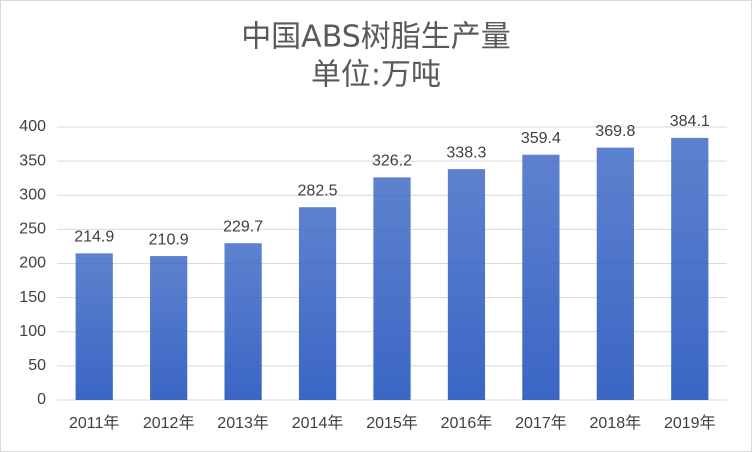  What do you see at coordinates (32, 297) in the screenshot?
I see `y-tick-label: 150` at bounding box center [32, 297].